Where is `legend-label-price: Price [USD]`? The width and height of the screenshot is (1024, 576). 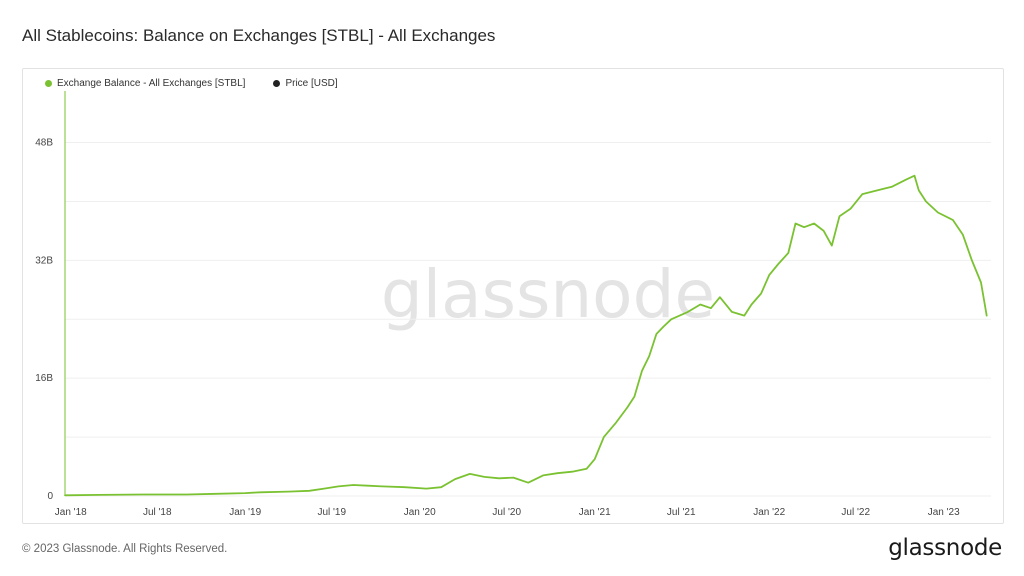 legend-label-price: Price [USD] is located at coordinates (311, 83).